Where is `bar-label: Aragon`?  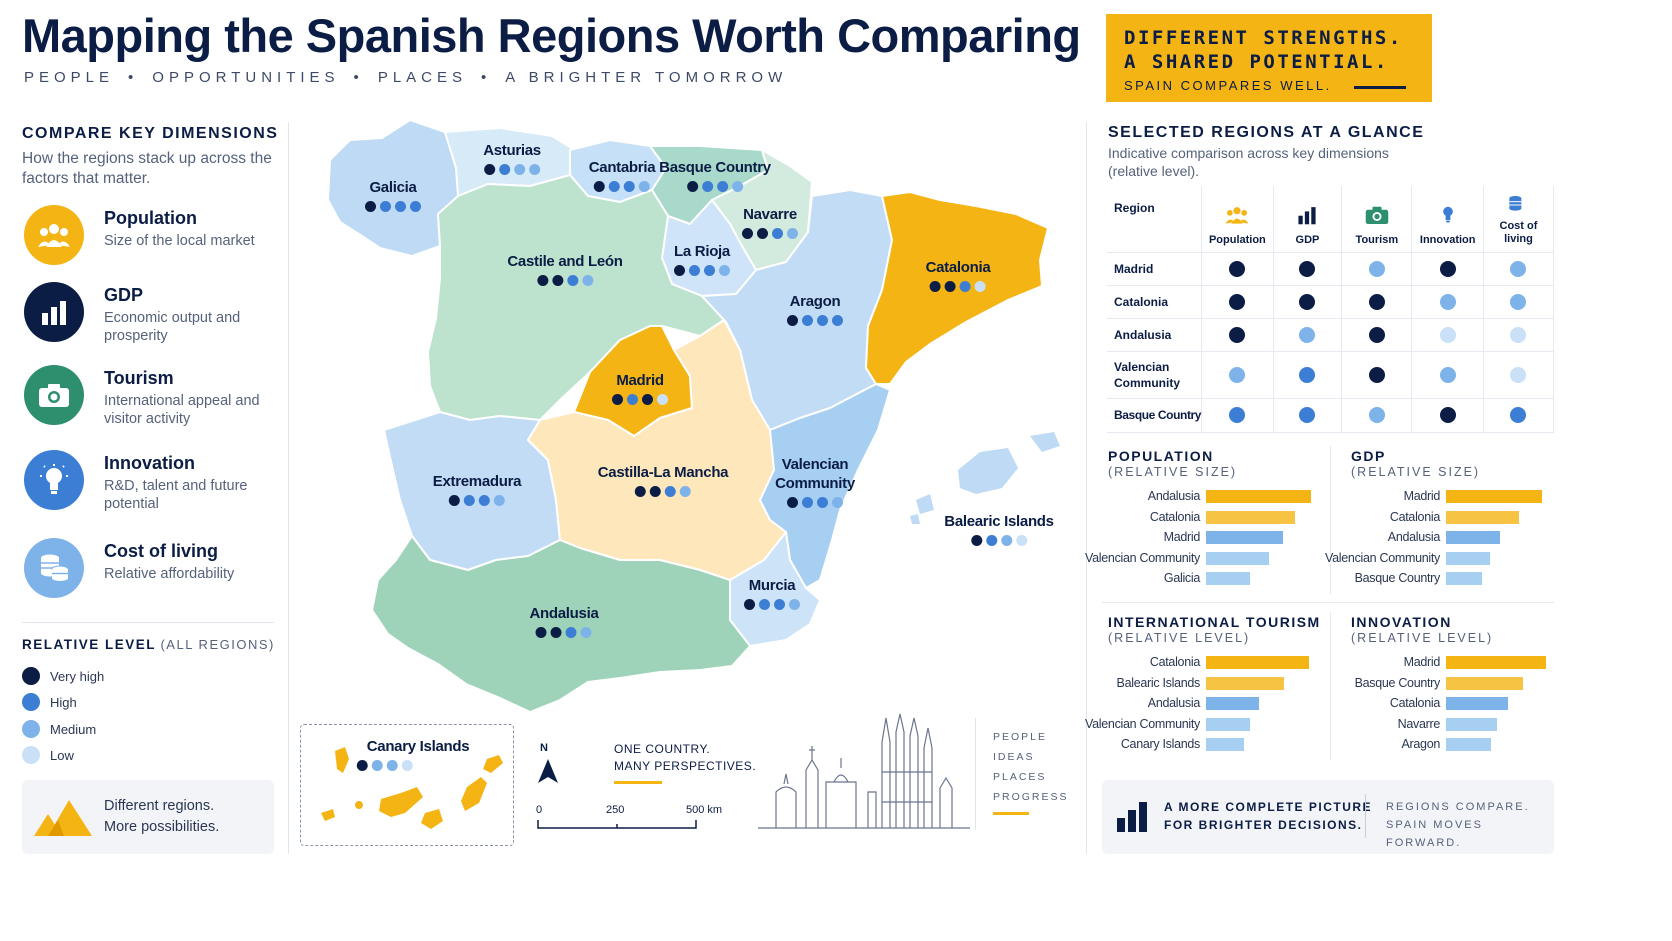
bar-label: Aragon is located at coordinates (1420, 744).